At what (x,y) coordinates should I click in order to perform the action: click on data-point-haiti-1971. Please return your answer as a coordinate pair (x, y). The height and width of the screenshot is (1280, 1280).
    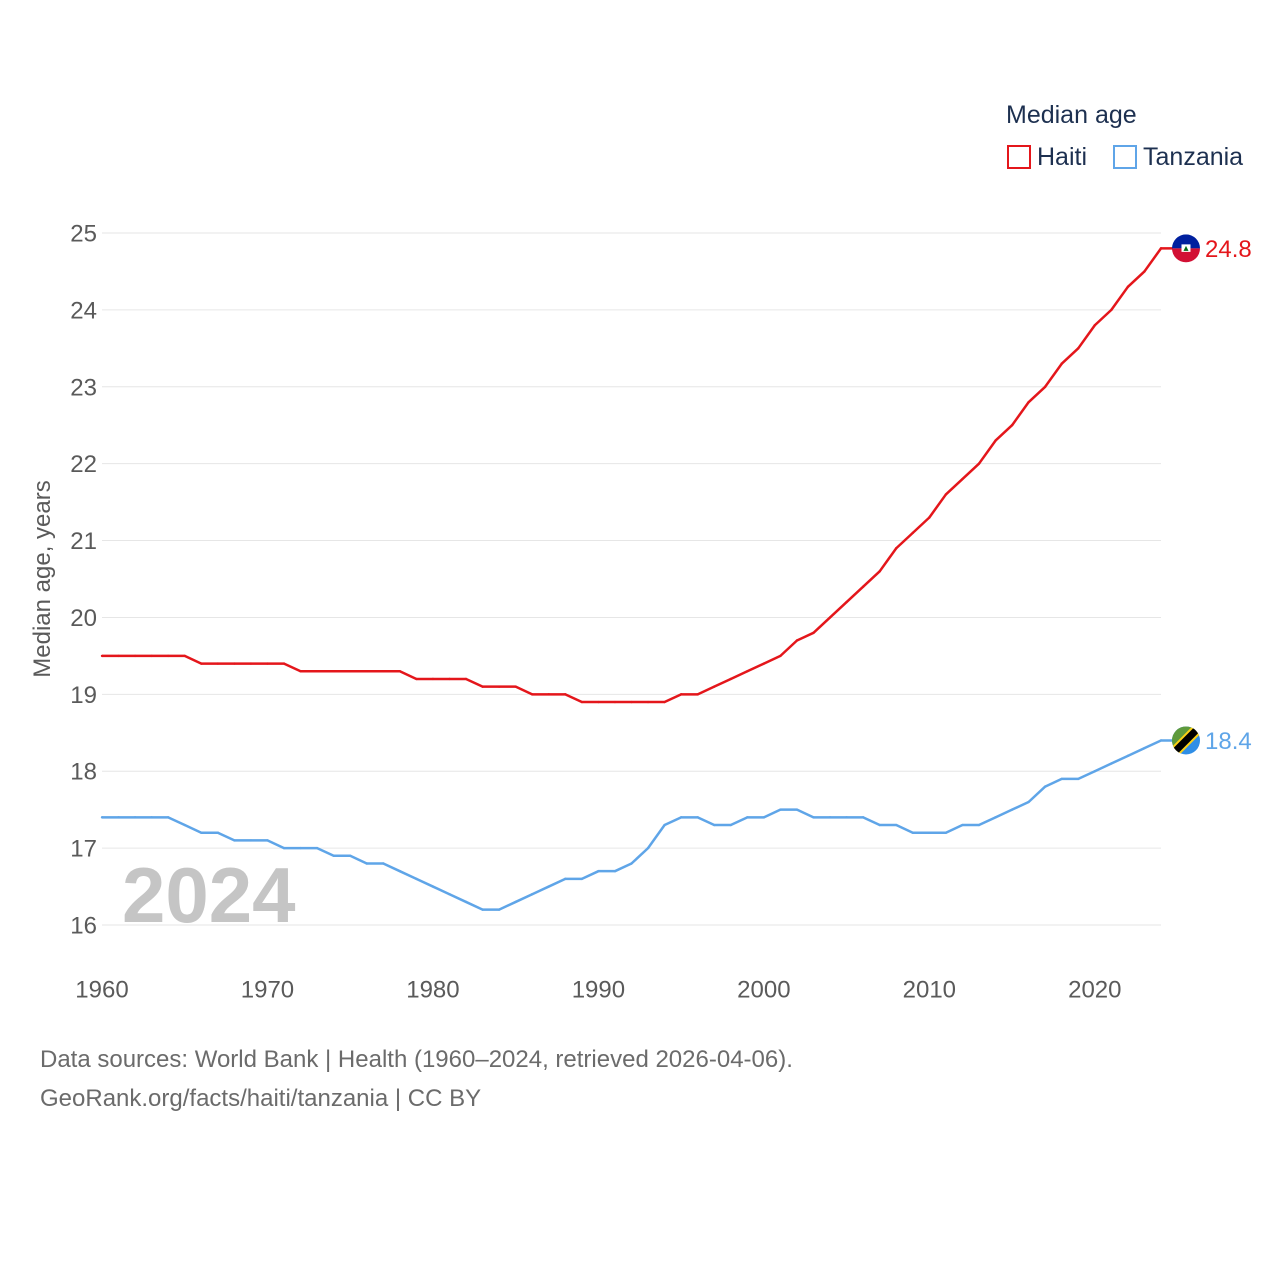
    Looking at the image, I should click on (284, 663).